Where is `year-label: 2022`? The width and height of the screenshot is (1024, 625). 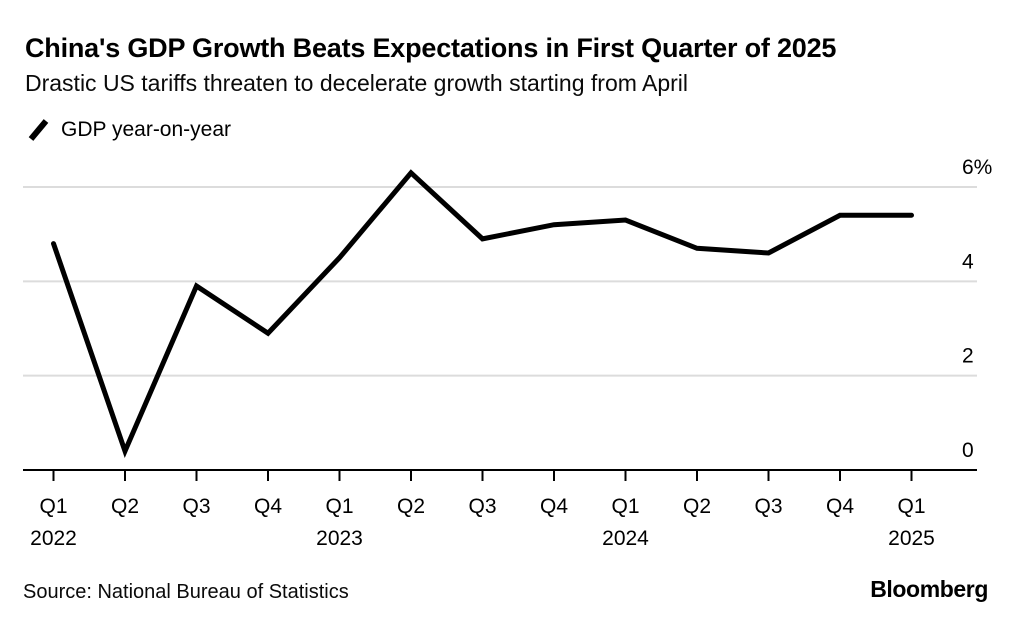
year-label: 2022 is located at coordinates (53, 538).